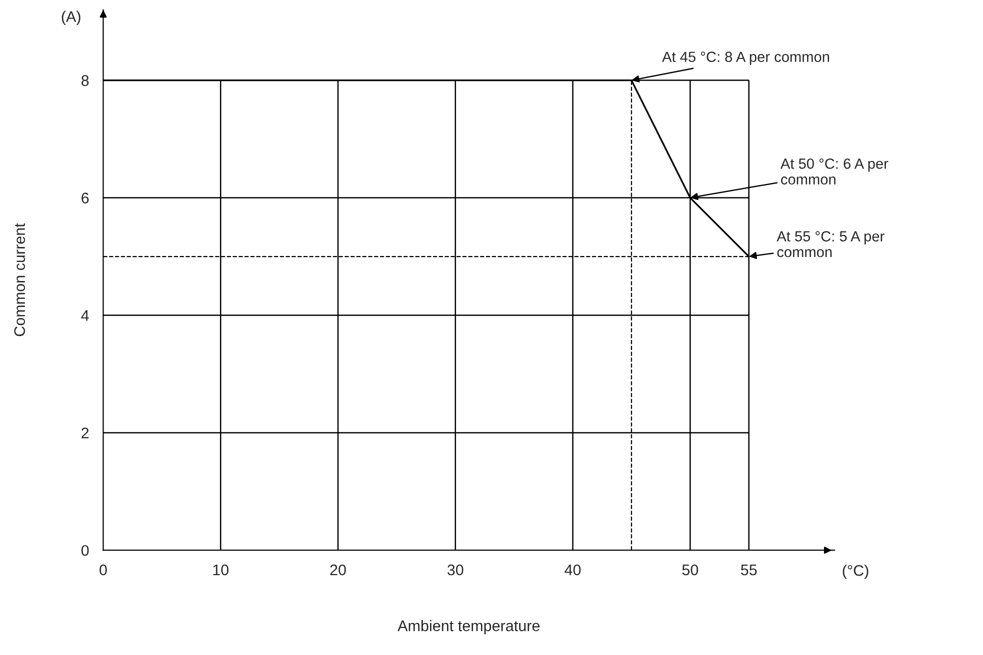 The height and width of the screenshot is (655, 983). Describe the element at coordinates (85, 433) in the screenshot. I see `y-tick-label: 2` at that location.